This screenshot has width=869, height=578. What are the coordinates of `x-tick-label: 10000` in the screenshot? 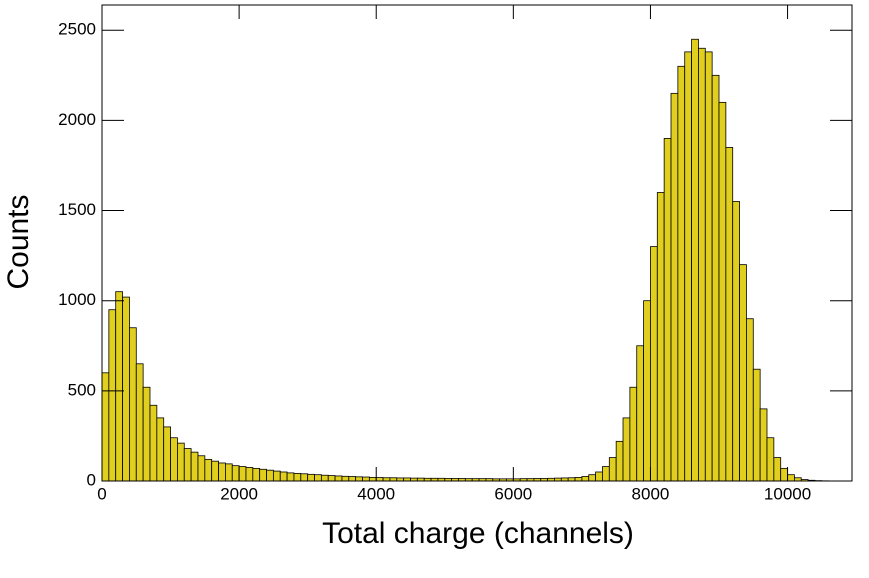 It's located at (787, 493).